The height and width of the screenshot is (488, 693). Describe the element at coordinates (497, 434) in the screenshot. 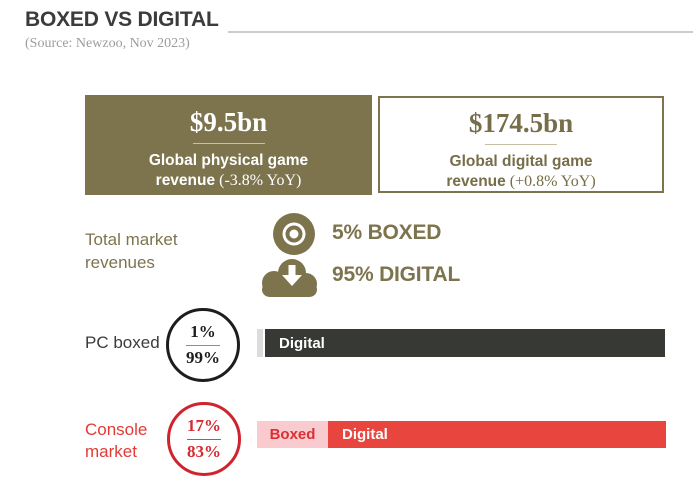

I see `console-digital-segment: Digital` at that location.